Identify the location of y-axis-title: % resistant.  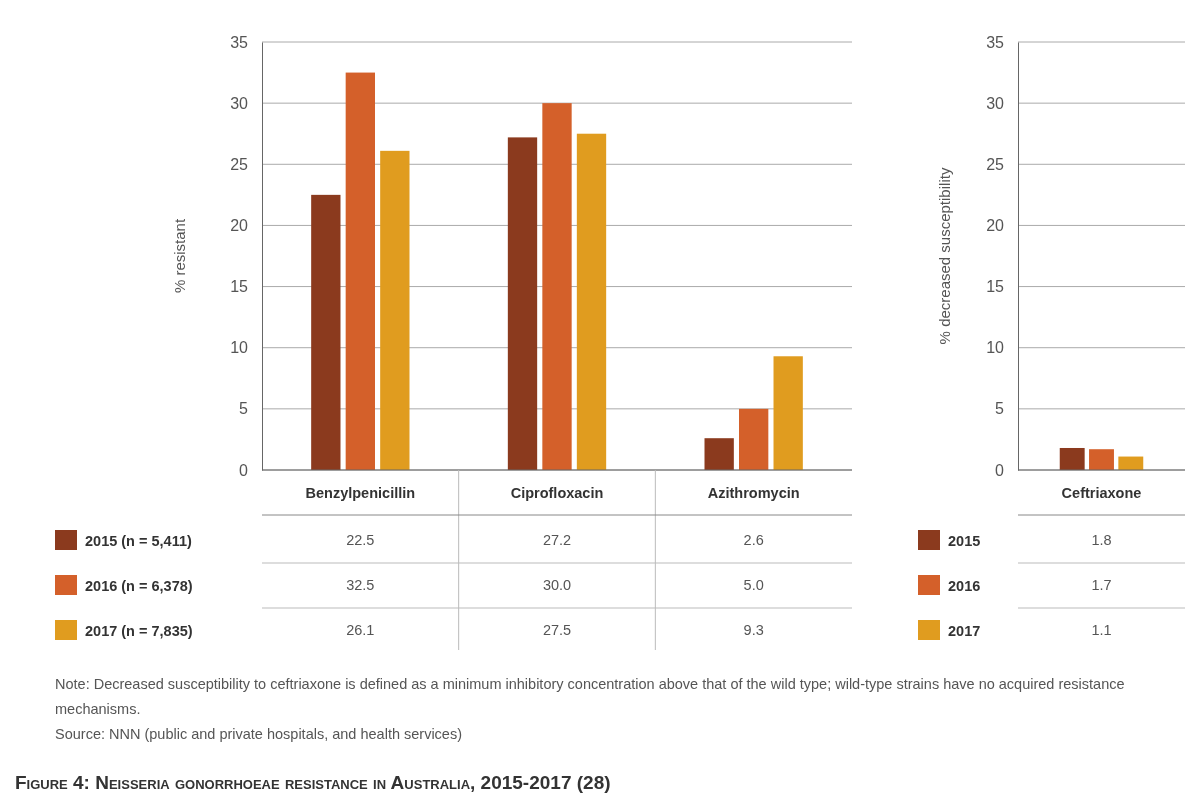
(179, 256).